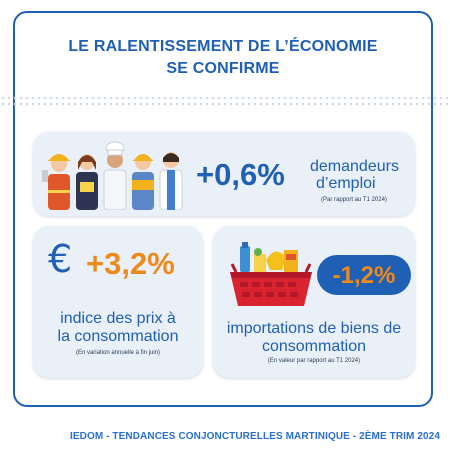 The image size is (450, 450). I want to click on imports-label-line2: consommation, so click(314, 346).